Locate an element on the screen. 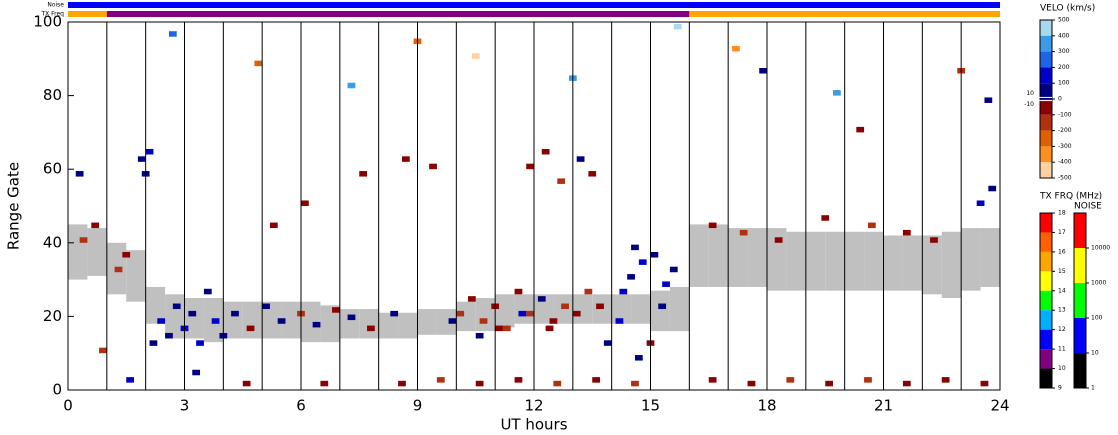 The width and height of the screenshot is (1118, 435). x-tick-label: 18 is located at coordinates (766, 406).